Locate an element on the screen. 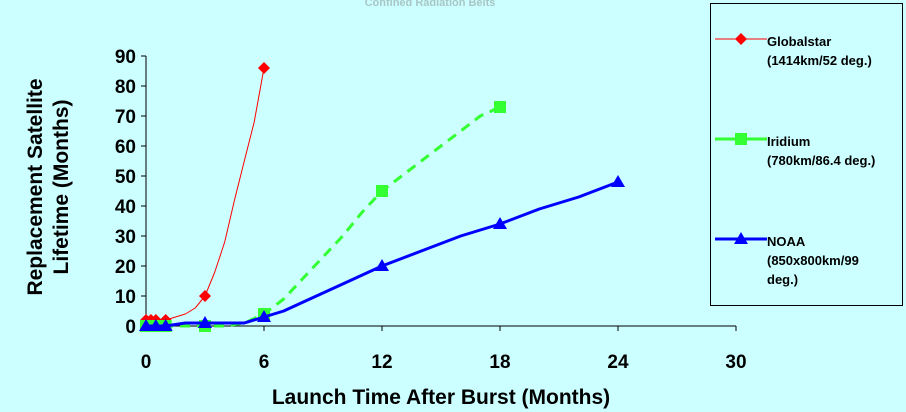  y-axis-title-line-2: Lifetime (Months) is located at coordinates (61, 187).